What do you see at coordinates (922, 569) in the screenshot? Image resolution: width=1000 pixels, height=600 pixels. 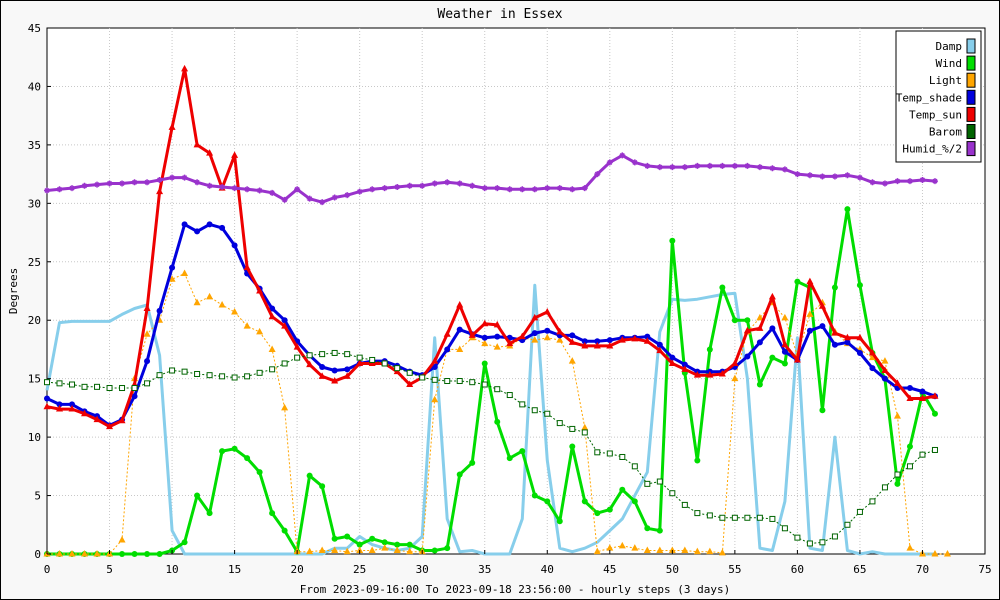 I see `x-tick-label: 70` at bounding box center [922, 569].